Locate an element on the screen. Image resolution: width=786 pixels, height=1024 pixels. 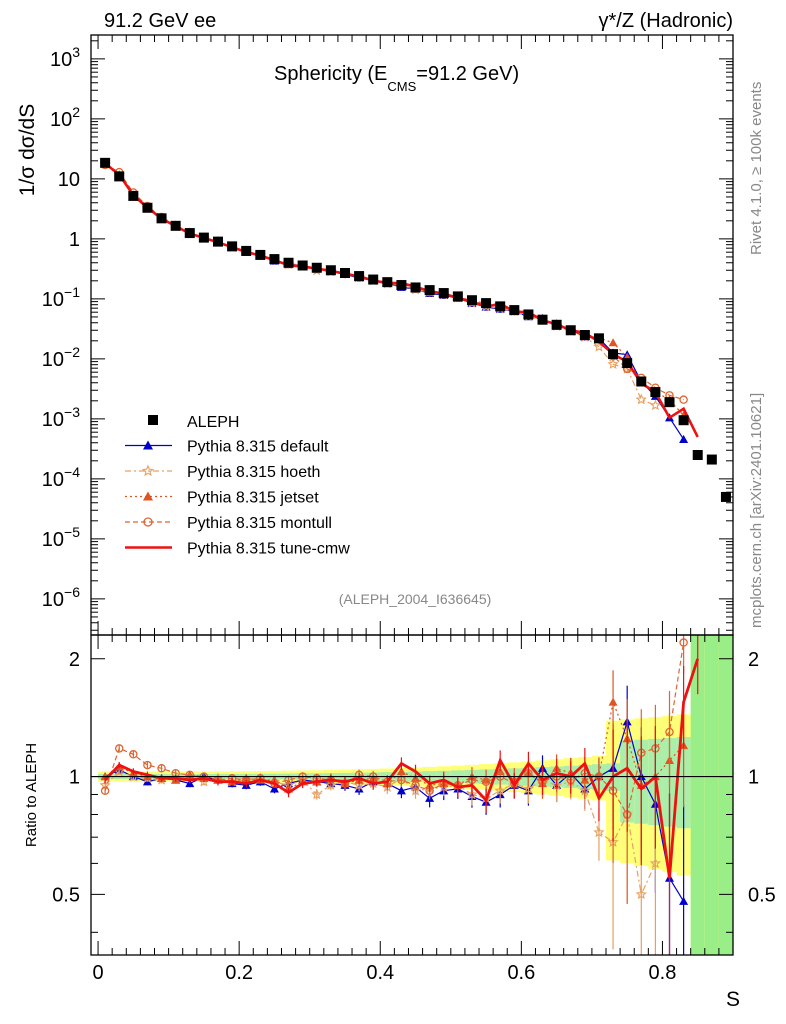
y-tick-label: 1 is located at coordinates (74, 240).